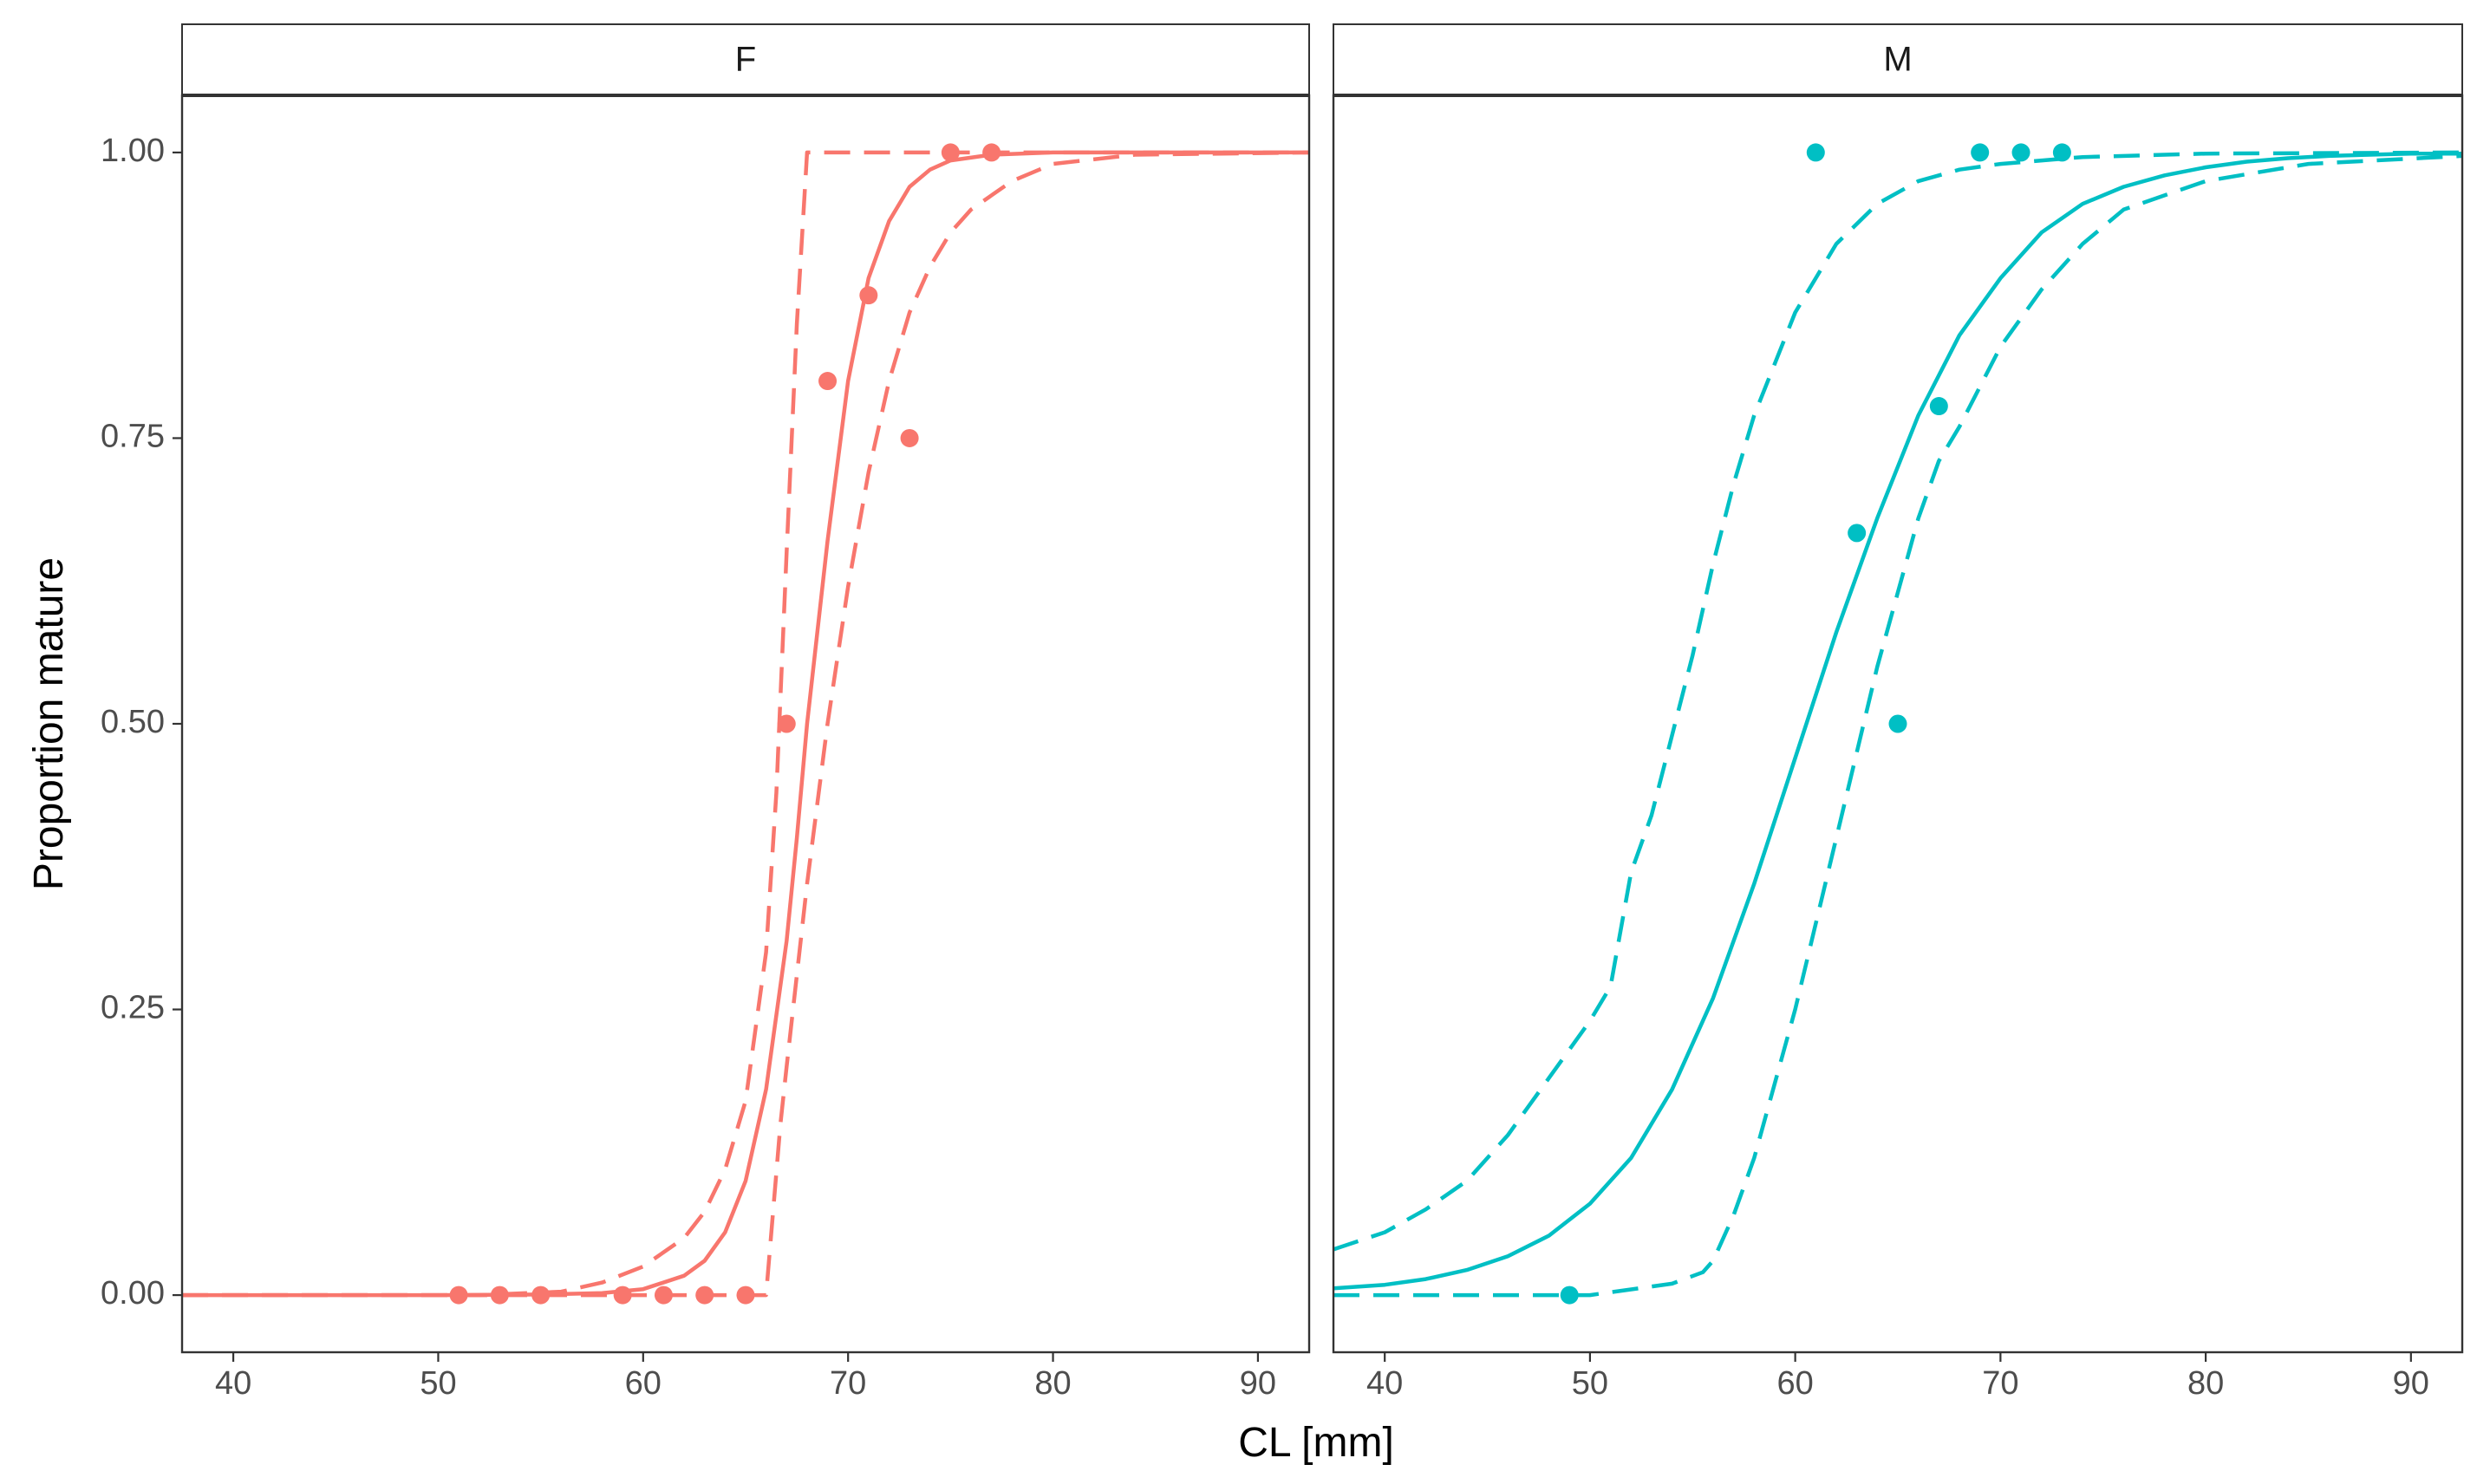 The height and width of the screenshot is (1484, 2490). What do you see at coordinates (1316, 1443) in the screenshot?
I see `x-axis-title: CL [mm]` at bounding box center [1316, 1443].